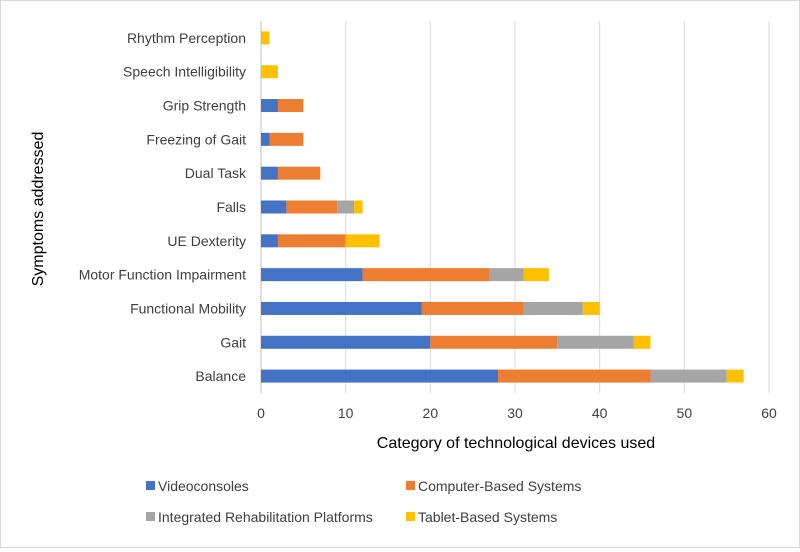 The height and width of the screenshot is (552, 800). I want to click on category-label: Falls, so click(231, 207).